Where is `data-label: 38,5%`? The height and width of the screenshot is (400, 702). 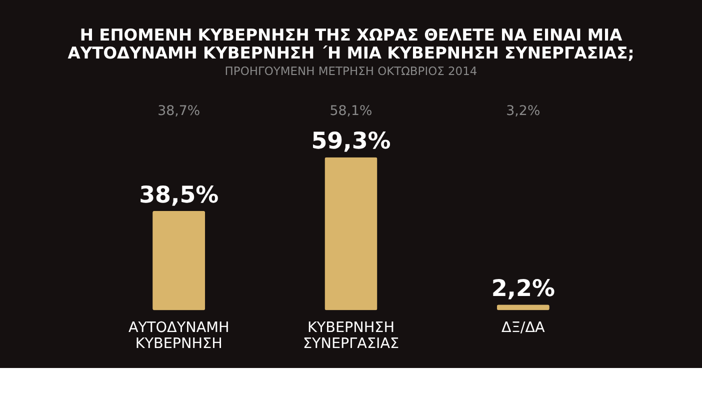
data-label: 38,5% is located at coordinates (179, 195).